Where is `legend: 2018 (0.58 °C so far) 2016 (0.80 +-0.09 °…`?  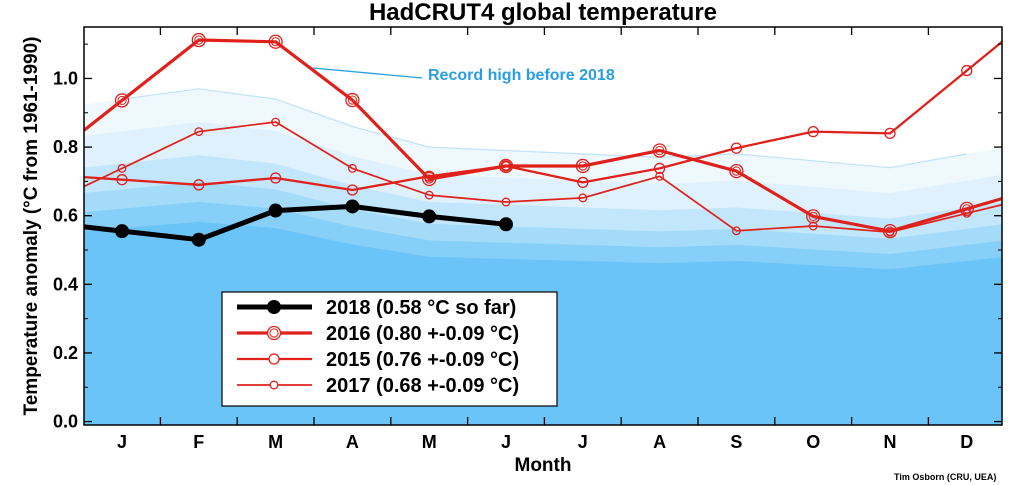 legend: 2018 (0.58 °C so far) 2016 (0.80 +-0.09 °… is located at coordinates (389, 349).